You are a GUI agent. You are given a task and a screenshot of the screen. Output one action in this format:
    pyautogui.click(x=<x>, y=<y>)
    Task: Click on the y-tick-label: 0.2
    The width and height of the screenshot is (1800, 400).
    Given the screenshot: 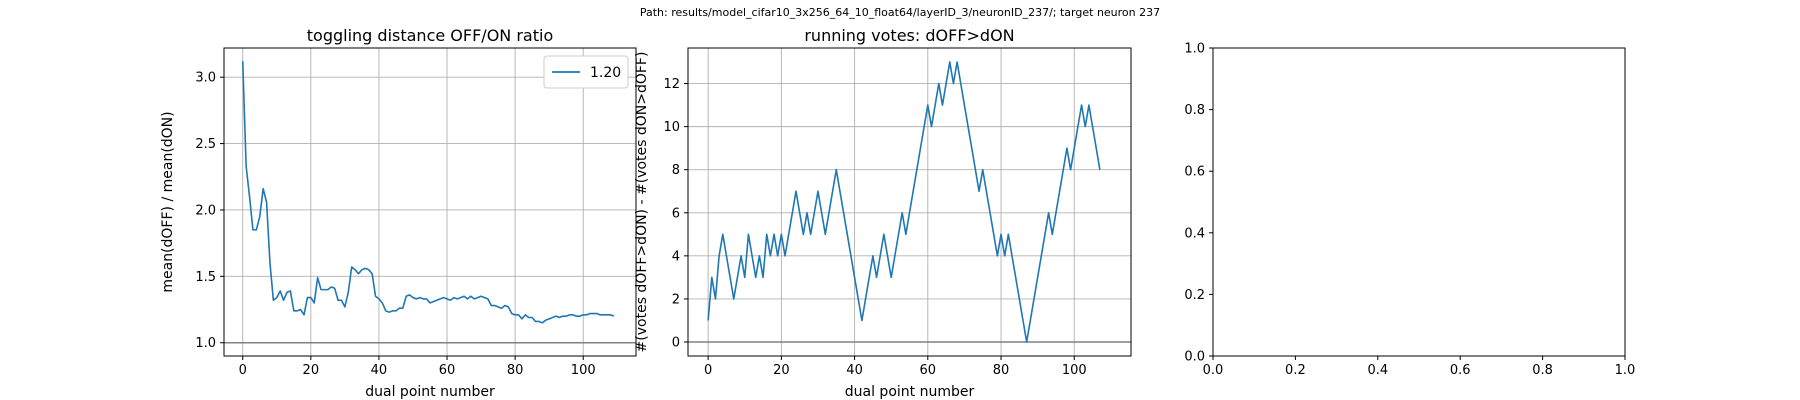 What is the action you would take?
    pyautogui.click(x=1194, y=295)
    